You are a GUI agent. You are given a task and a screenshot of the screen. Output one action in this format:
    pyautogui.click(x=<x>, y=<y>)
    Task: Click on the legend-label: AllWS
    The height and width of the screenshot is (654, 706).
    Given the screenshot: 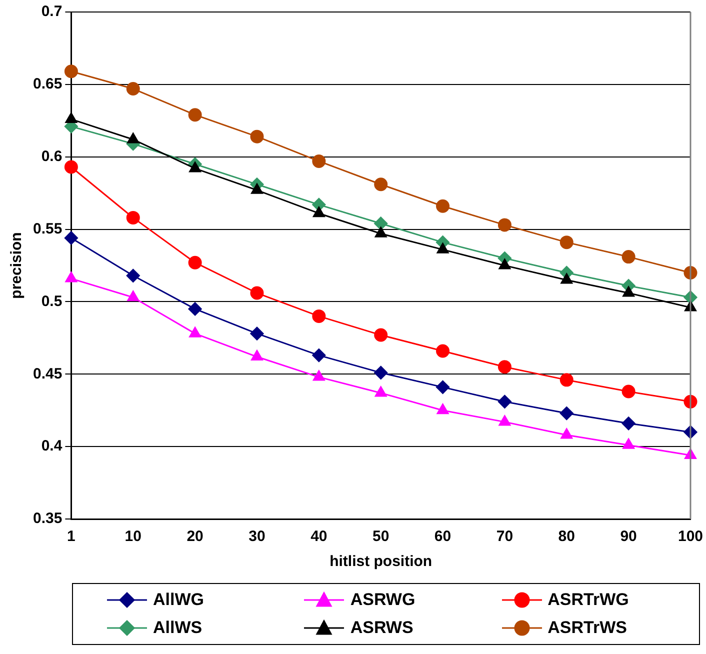 What is the action you would take?
    pyautogui.click(x=177, y=628)
    